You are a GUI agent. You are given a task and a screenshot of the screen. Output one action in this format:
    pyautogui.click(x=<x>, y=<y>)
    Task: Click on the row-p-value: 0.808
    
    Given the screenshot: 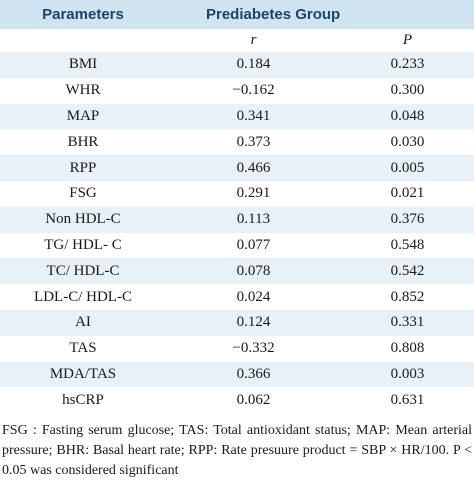 What is the action you would take?
    pyautogui.click(x=407, y=348)
    